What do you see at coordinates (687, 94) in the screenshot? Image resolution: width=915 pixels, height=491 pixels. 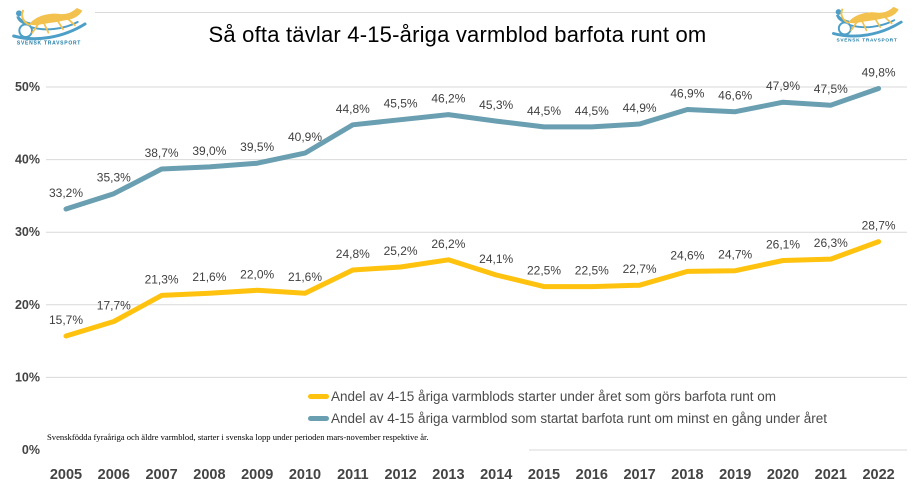 I see `data-label: 46,9%` at bounding box center [687, 94].